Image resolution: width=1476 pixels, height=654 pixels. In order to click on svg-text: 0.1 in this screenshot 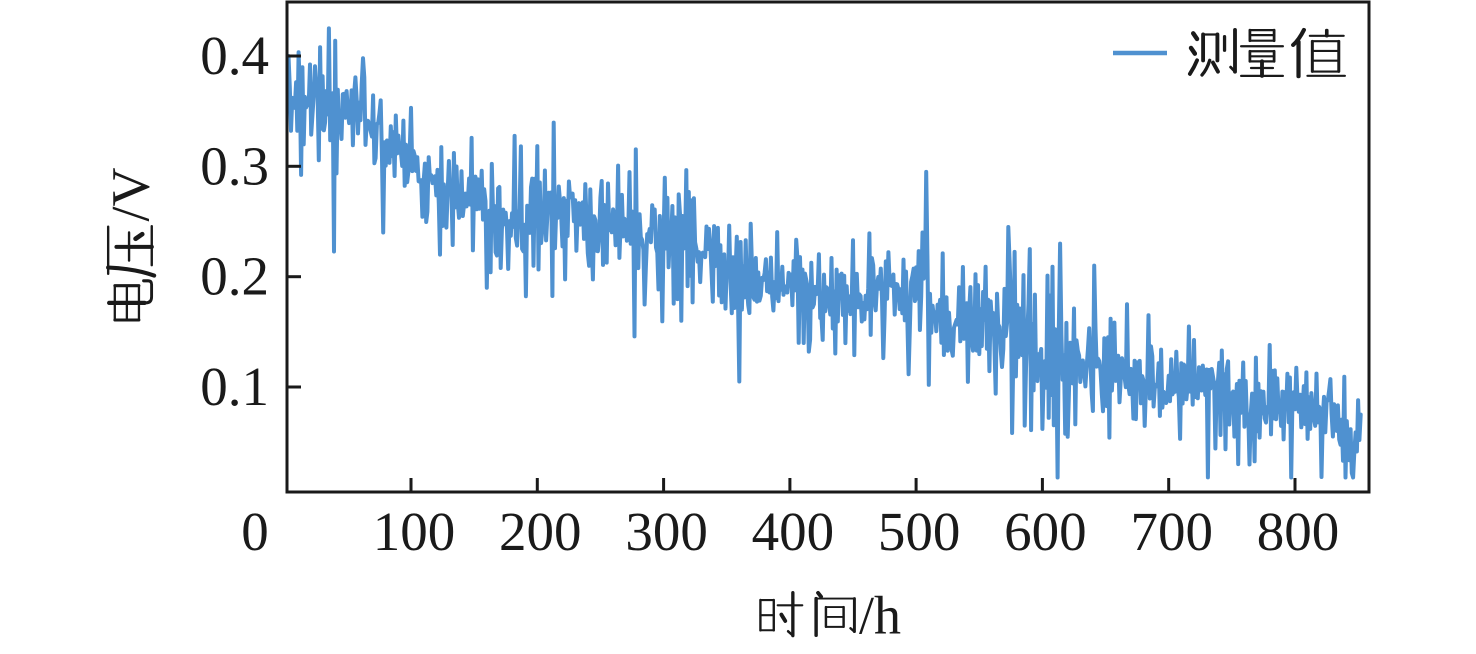, I will do `click(234, 386)`.